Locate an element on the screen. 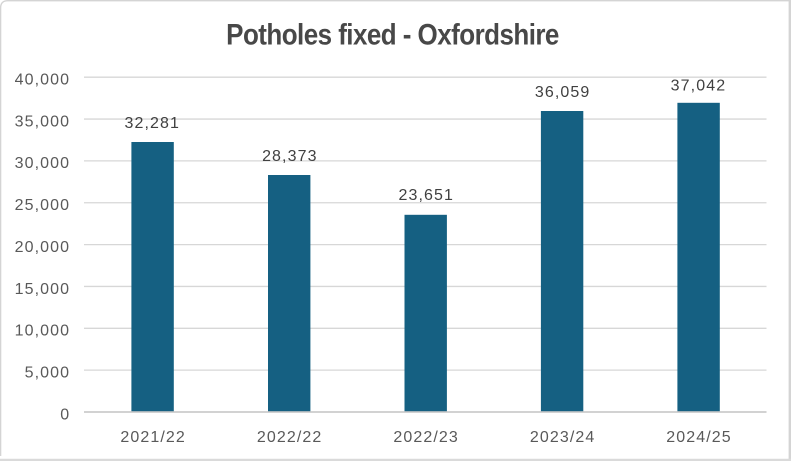 This screenshot has height=461, width=791. svg-text: 32,281 is located at coordinates (152, 123).